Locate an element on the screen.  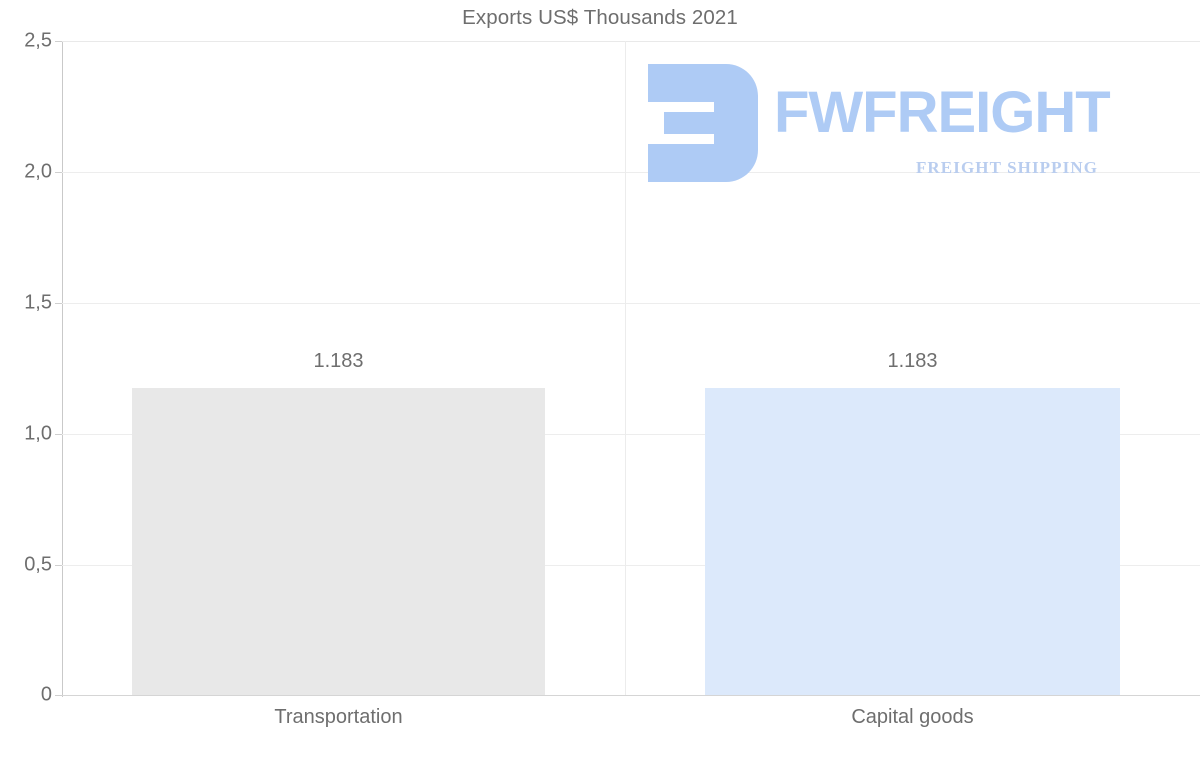
x-axis-label-capital-goods: Capital goods is located at coordinates (912, 717).